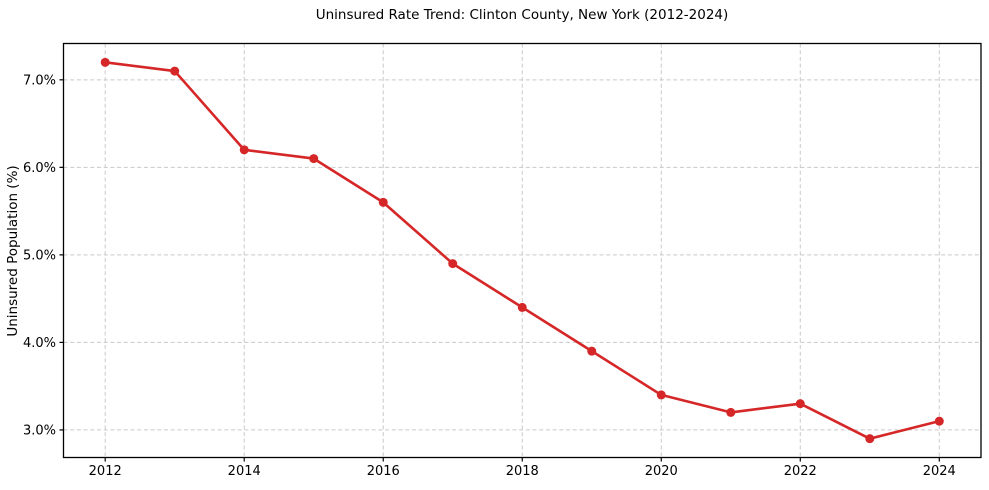  What do you see at coordinates (661, 471) in the screenshot?
I see `x-tick-label: 2020` at bounding box center [661, 471].